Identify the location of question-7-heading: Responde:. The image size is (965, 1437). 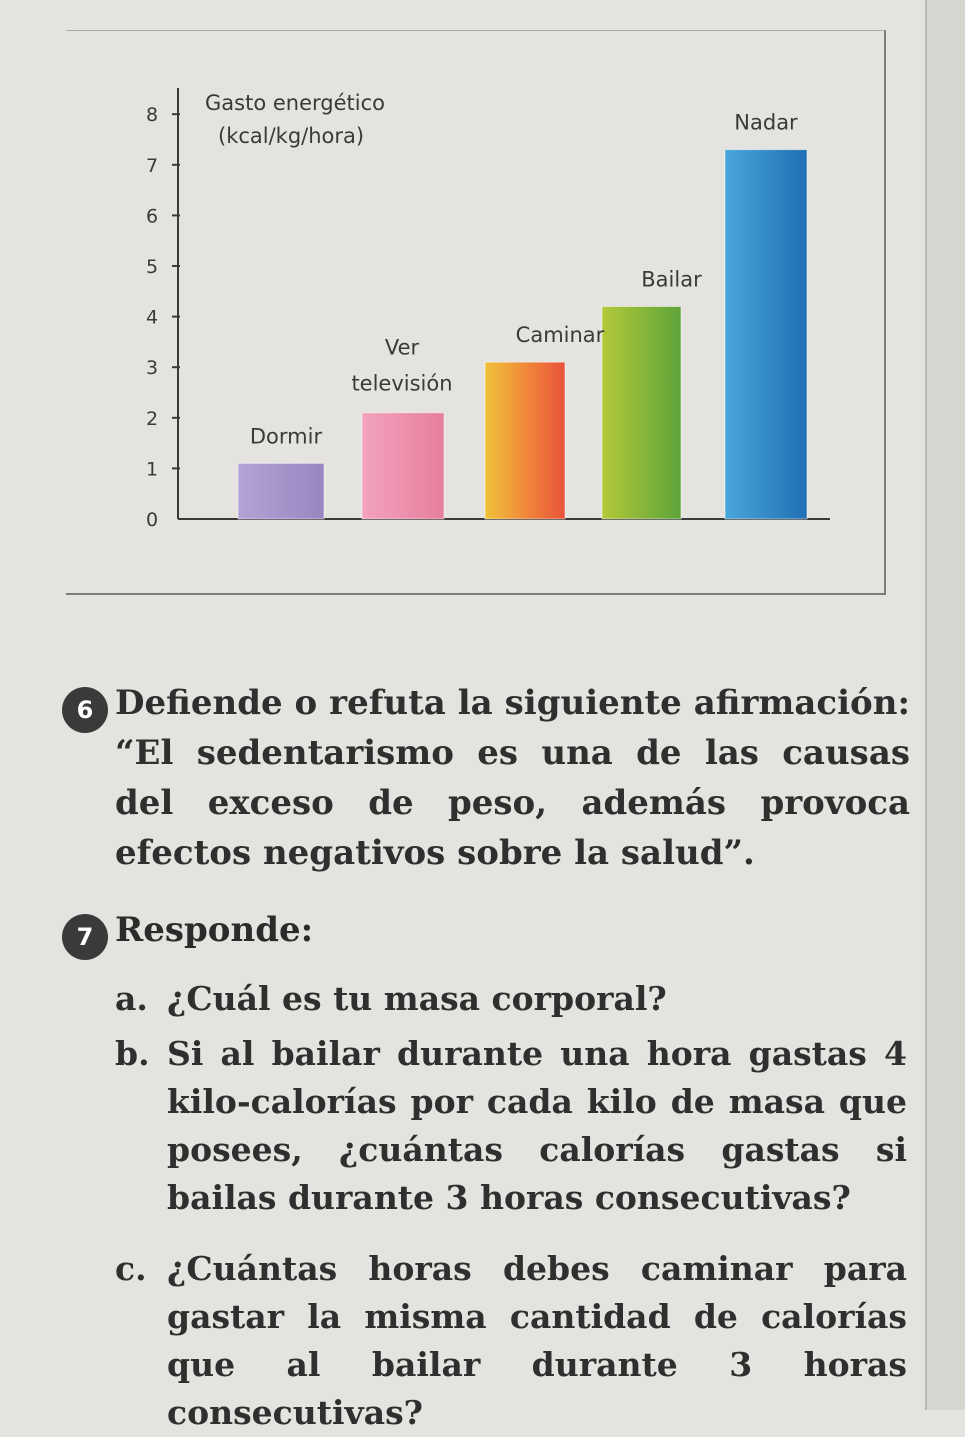
(214, 930).